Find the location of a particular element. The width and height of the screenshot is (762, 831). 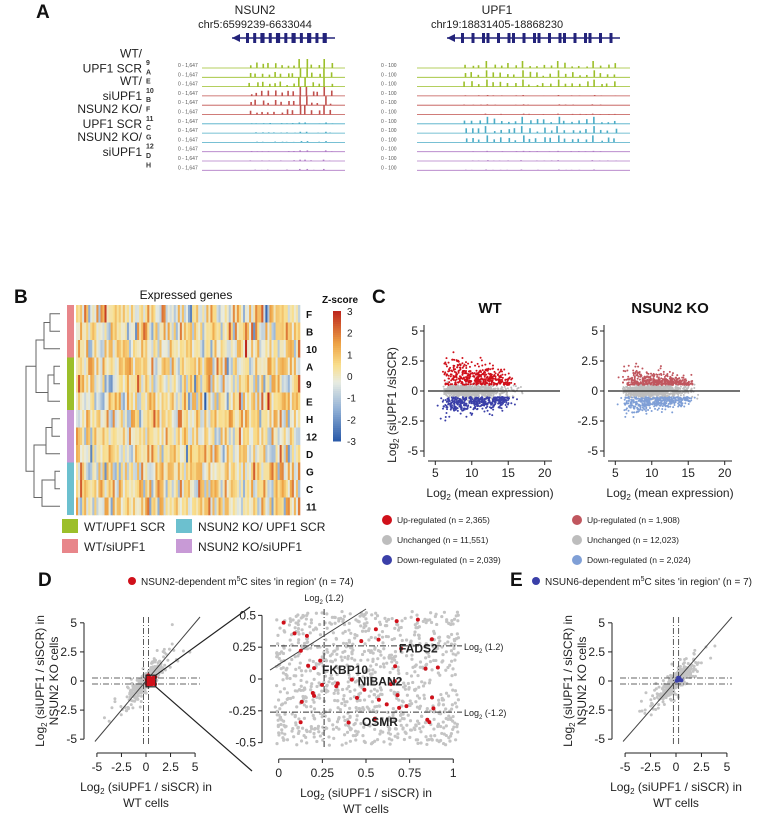

legend-label: NSUN2 KO/ UPF1 SCR is located at coordinates (262, 527).